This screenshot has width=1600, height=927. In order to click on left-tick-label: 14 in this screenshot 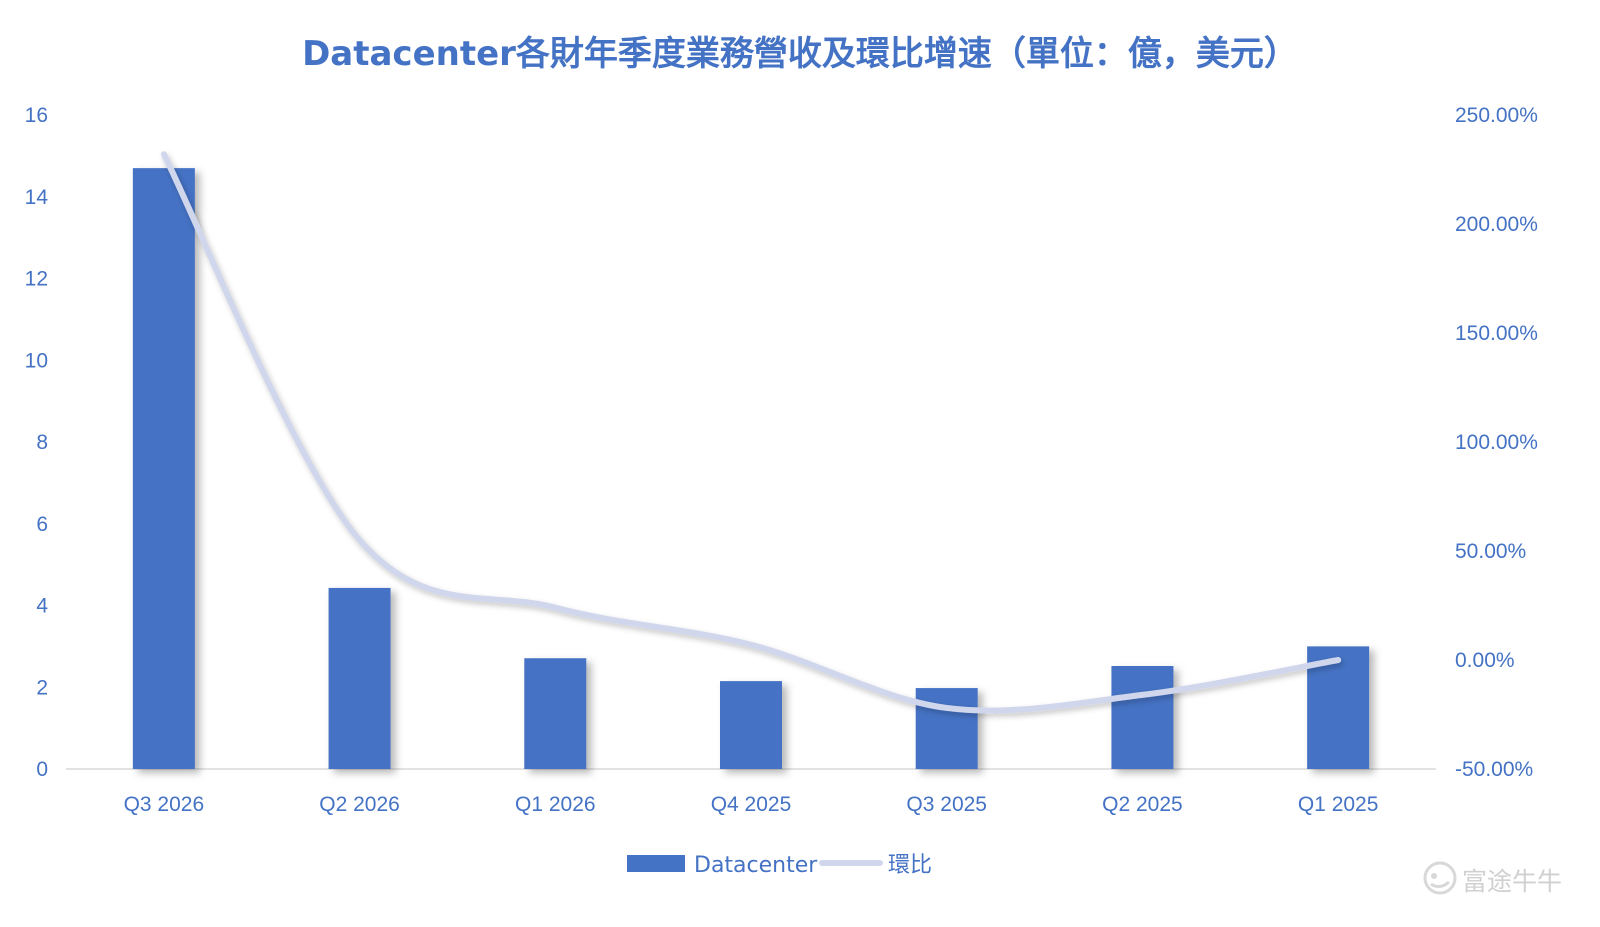, I will do `click(37, 197)`.